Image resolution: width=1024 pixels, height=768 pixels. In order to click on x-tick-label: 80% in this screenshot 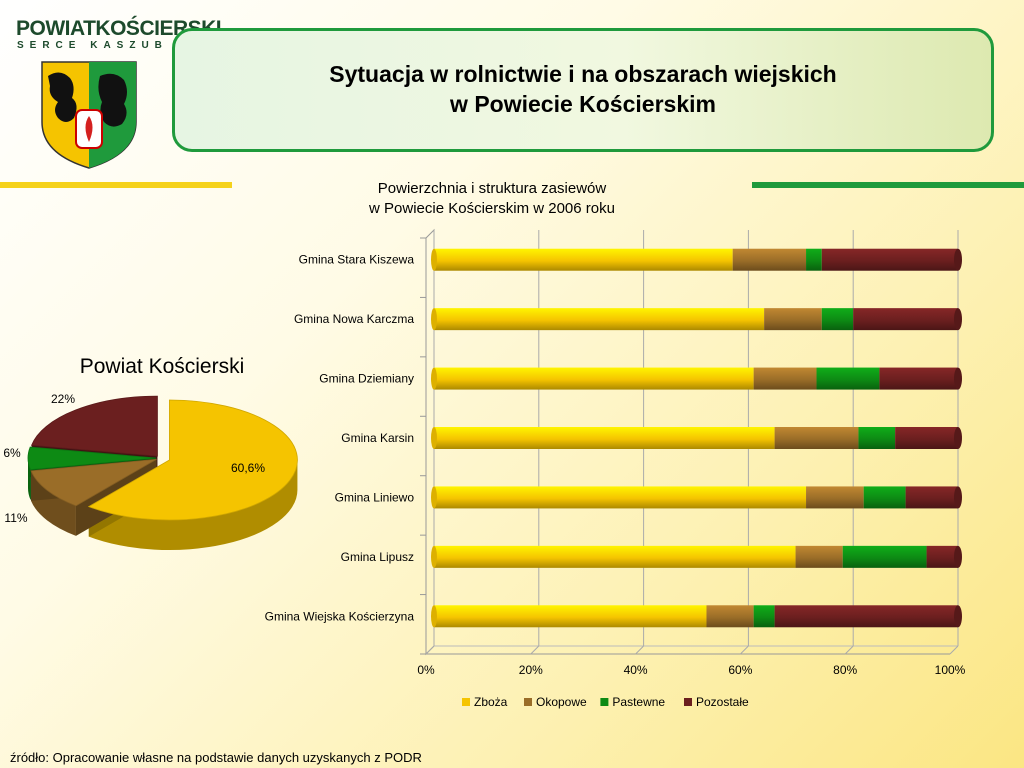, I will do `click(845, 670)`.